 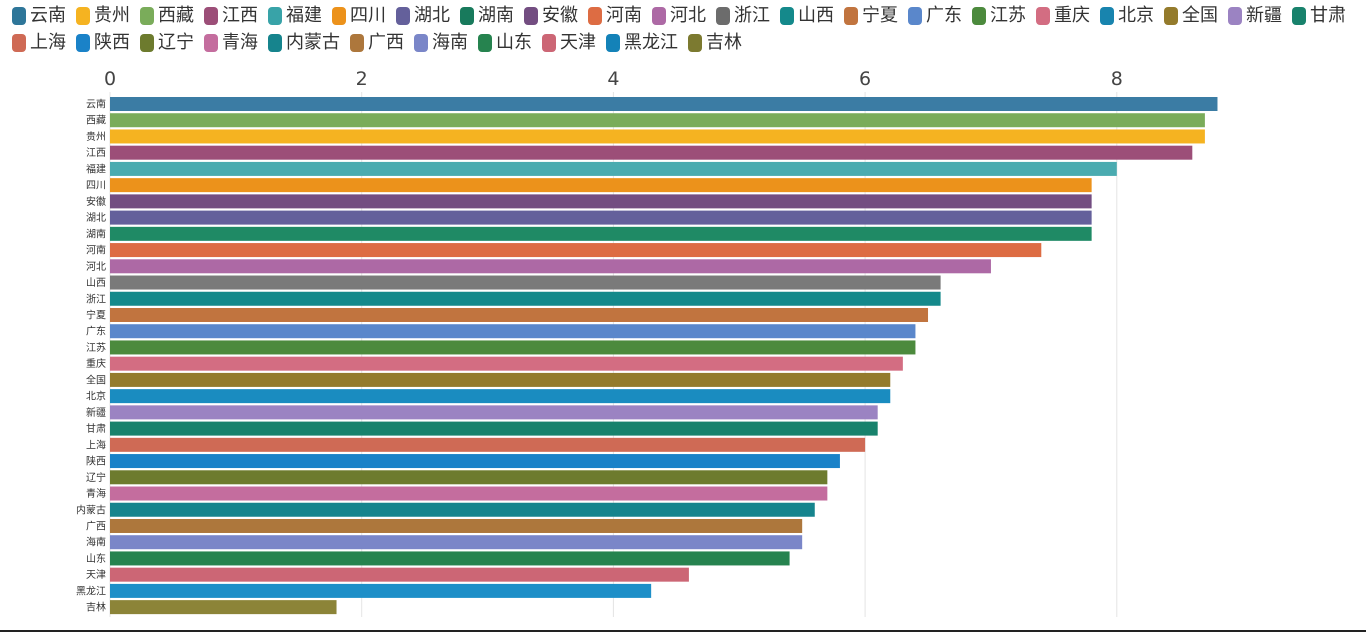 What do you see at coordinates (715, 43) in the screenshot?
I see `legend-item: 吉林` at bounding box center [715, 43].